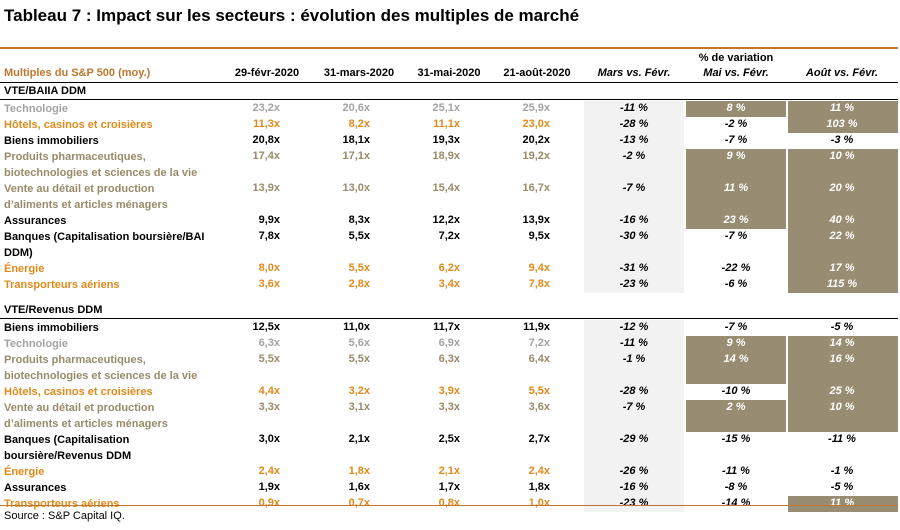  What do you see at coordinates (736, 58) in the screenshot?
I see `header-variation-title: % de variation` at bounding box center [736, 58].